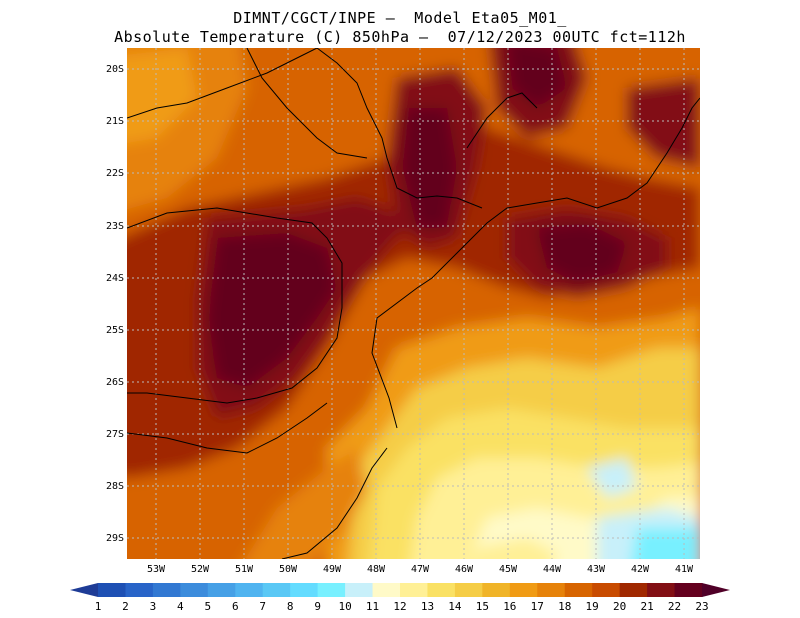  I want to click on lat-label-25s: 25S, so click(114, 330).